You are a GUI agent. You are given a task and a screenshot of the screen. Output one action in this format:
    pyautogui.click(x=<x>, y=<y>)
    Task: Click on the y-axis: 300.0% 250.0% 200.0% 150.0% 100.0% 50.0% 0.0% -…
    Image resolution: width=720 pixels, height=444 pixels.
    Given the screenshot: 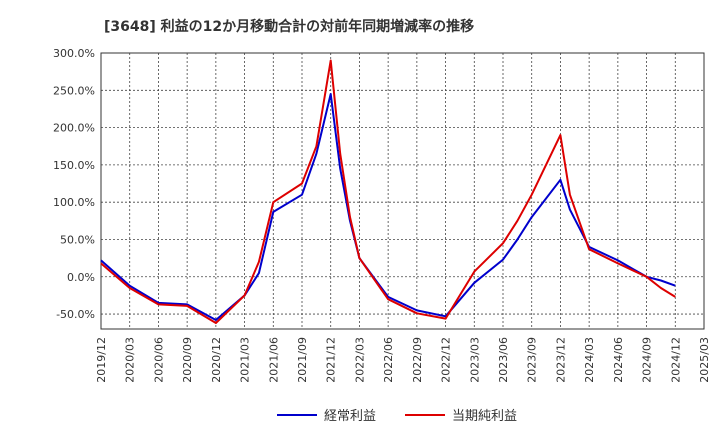 What is the action you would take?
    pyautogui.click(x=74, y=184)
    